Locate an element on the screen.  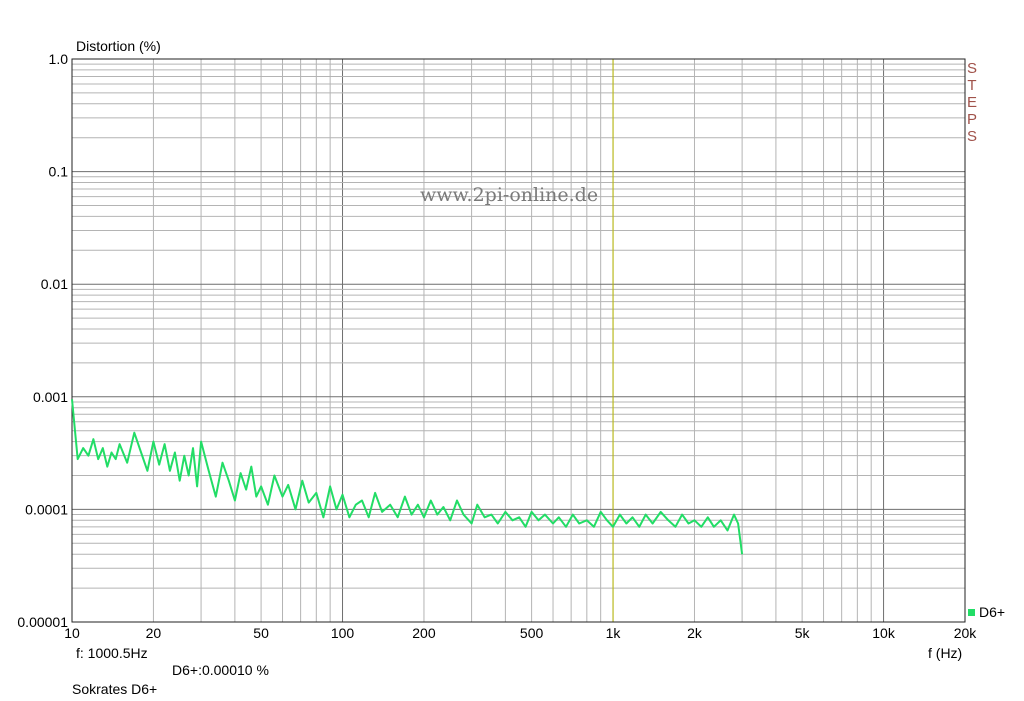
watermark-text: www.2pi-online.de is located at coordinates (509, 195).